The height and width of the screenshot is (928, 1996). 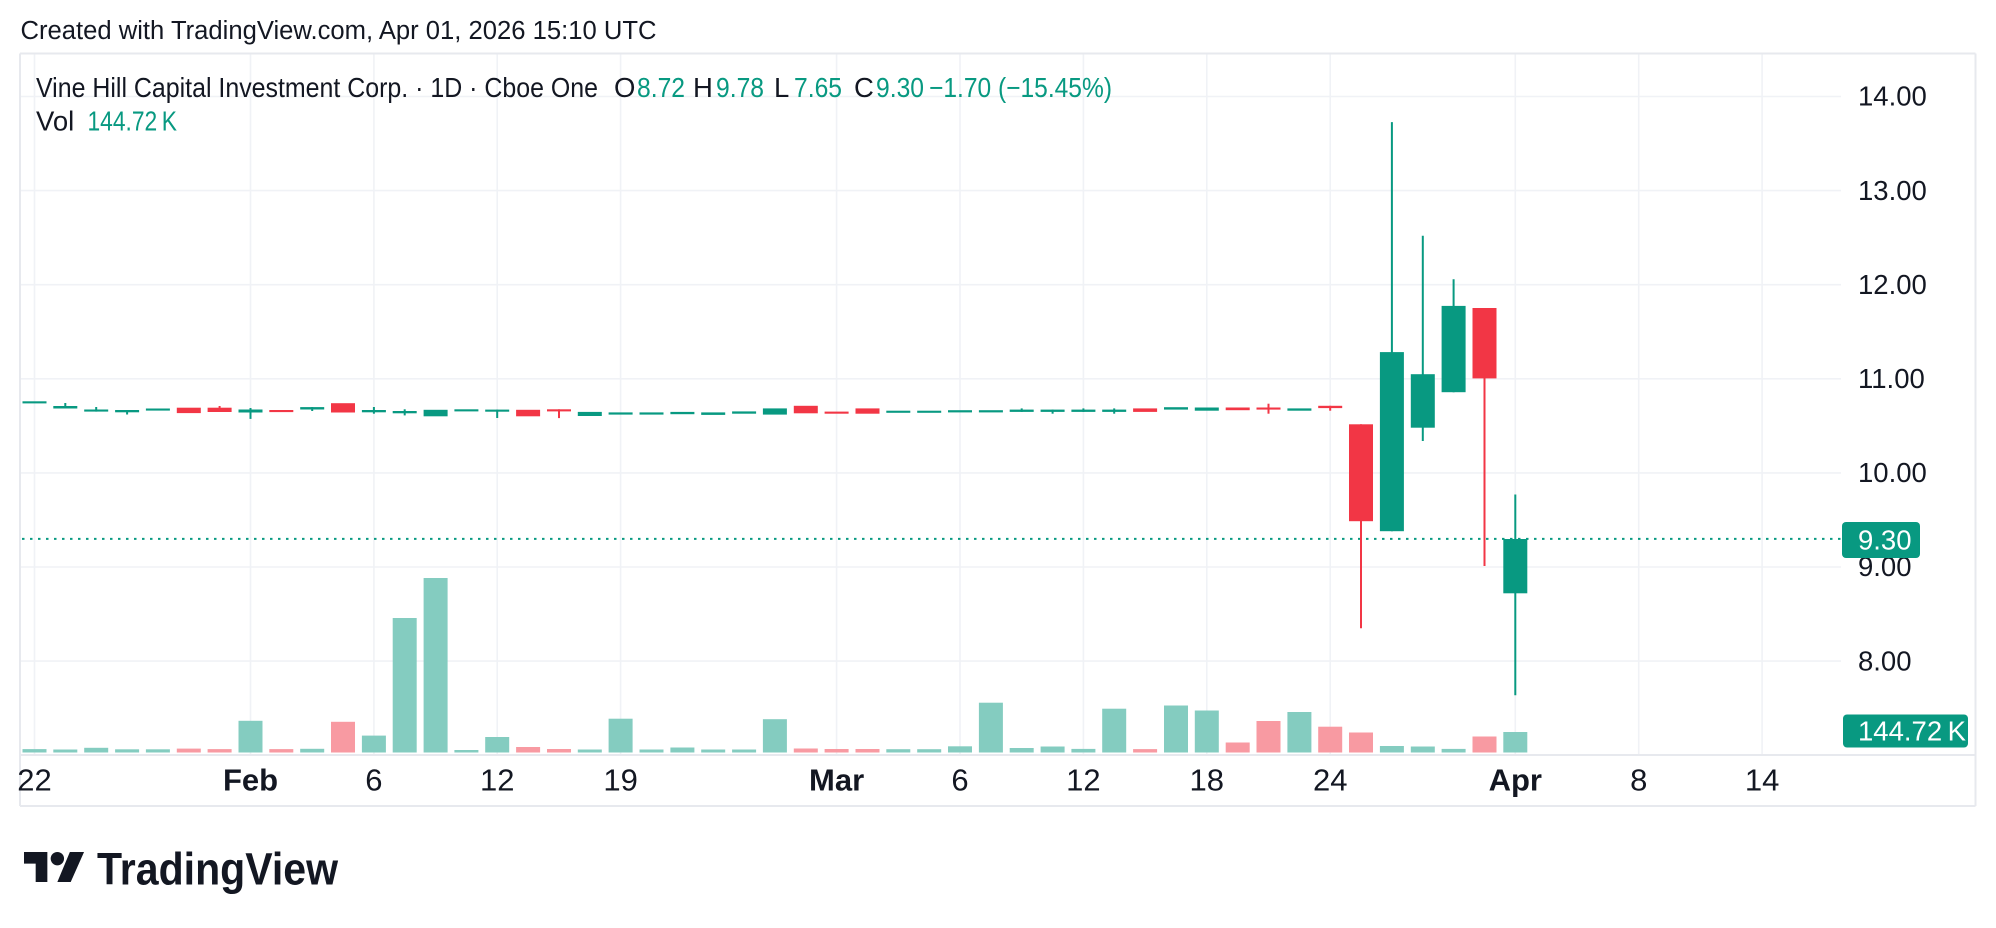 I want to click on svg-text: −1.70 (−15.45%), so click(x=1020, y=87).